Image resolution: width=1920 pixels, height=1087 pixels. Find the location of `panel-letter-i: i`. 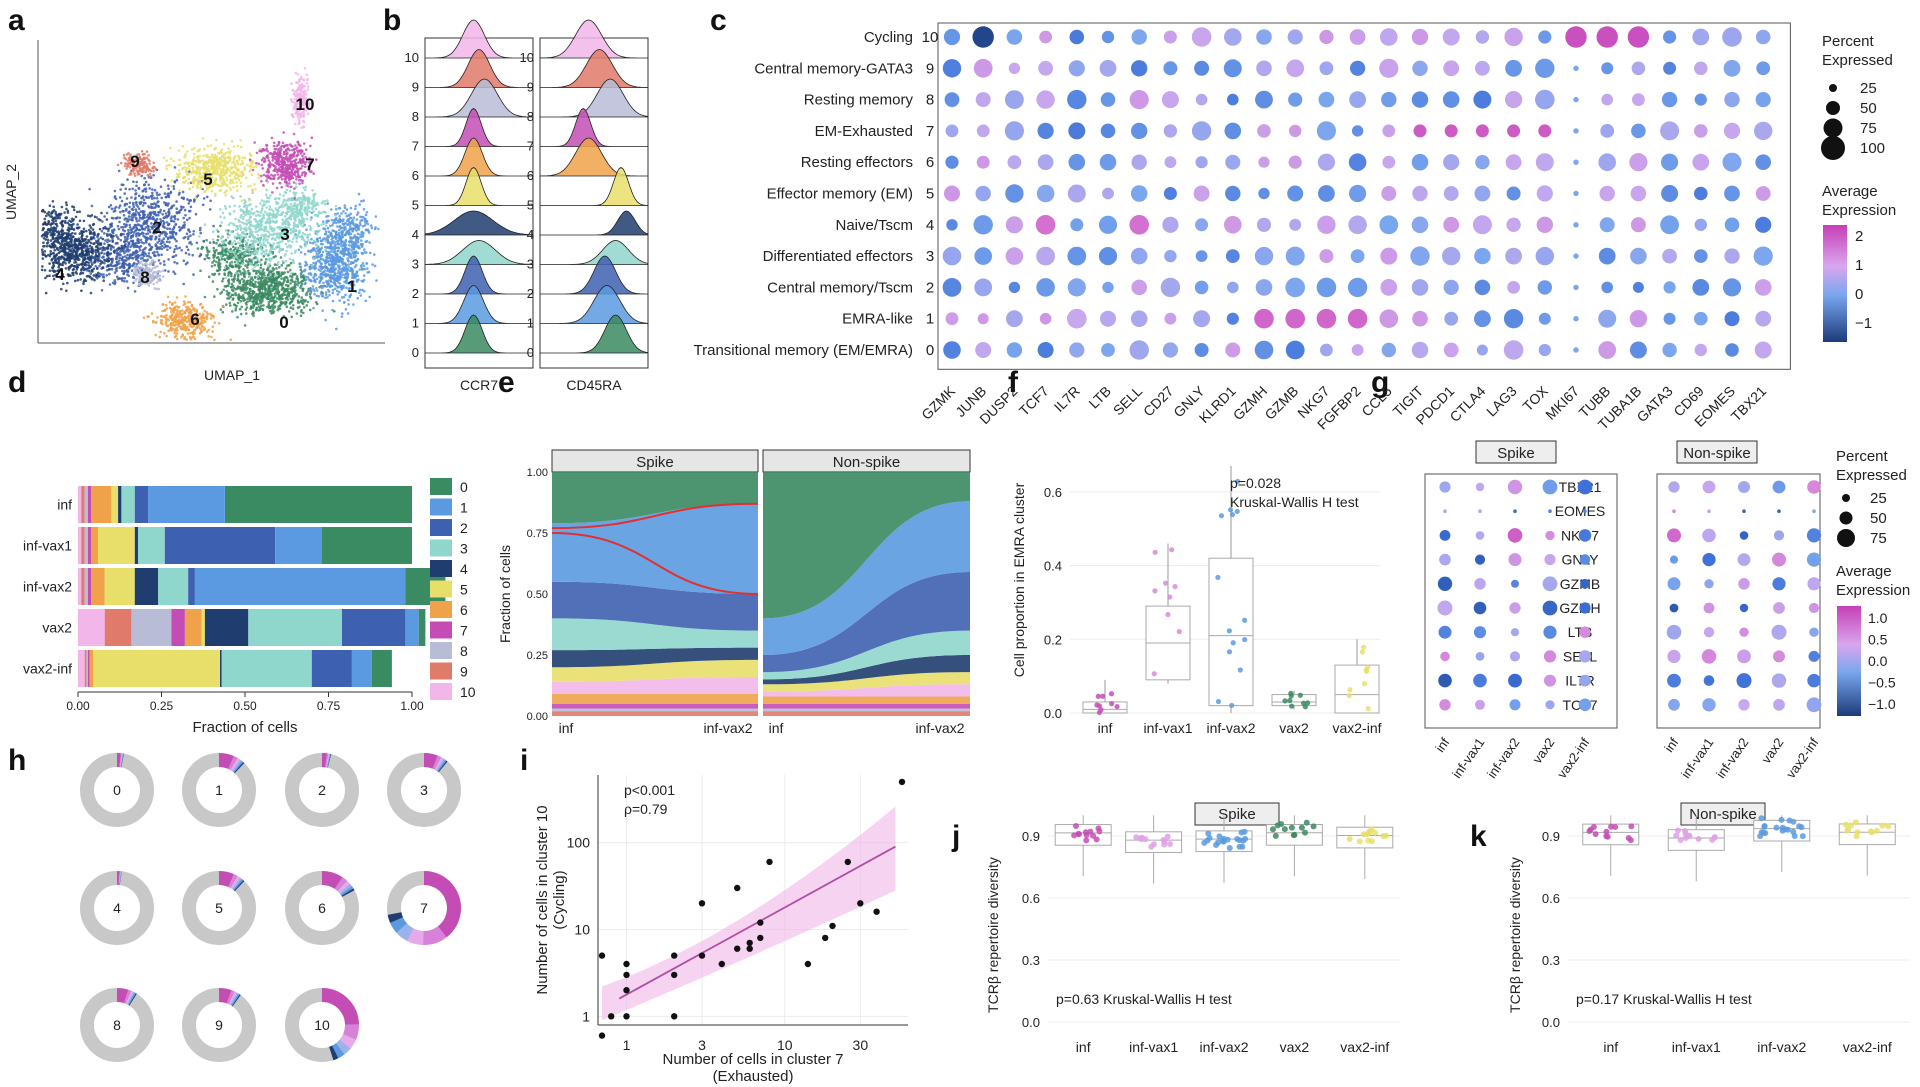

panel-letter-i: i is located at coordinates (524, 760).